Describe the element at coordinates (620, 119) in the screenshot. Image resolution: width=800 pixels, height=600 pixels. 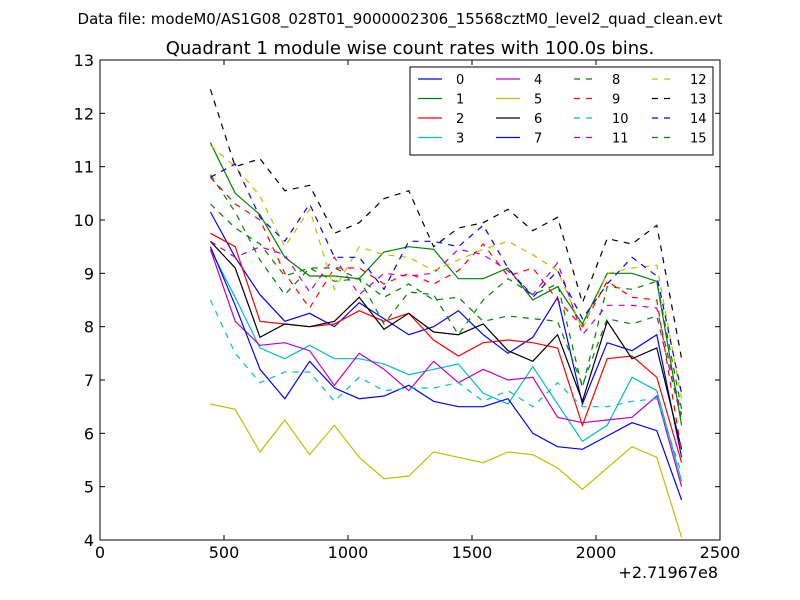
I see `legend-label-10: 10` at that location.